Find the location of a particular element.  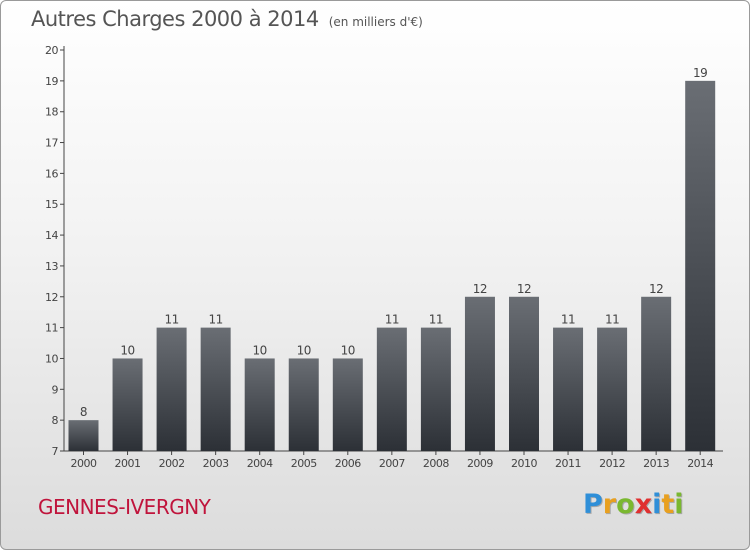

logo-letter: x is located at coordinates (643, 504).